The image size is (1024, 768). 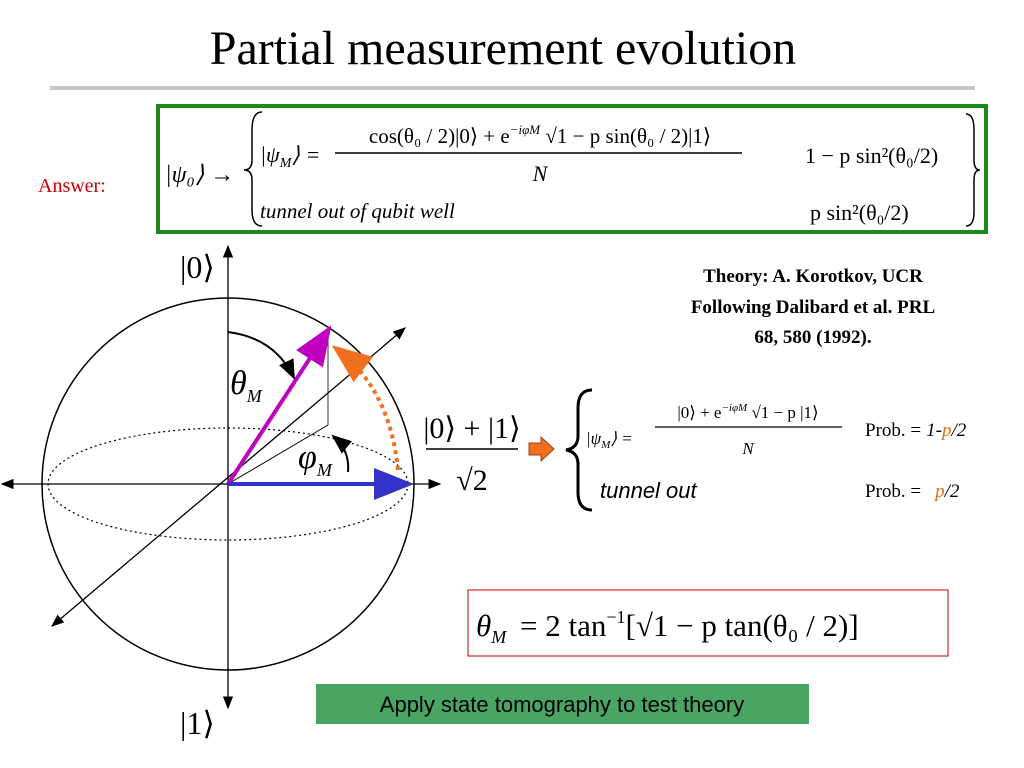 What do you see at coordinates (615, 617) in the screenshot?
I see `formula-sup: −1` at bounding box center [615, 617].